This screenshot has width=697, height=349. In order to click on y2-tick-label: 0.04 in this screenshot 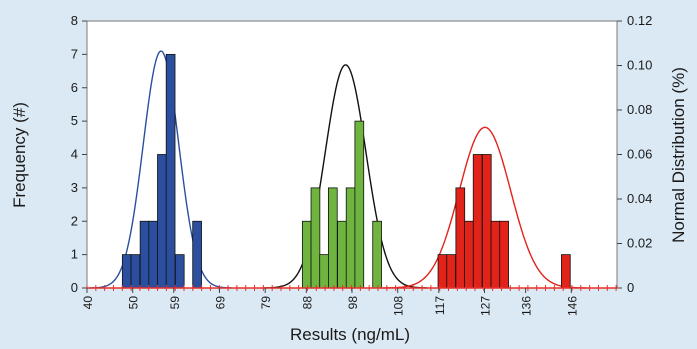, I will do `click(639, 198)`.